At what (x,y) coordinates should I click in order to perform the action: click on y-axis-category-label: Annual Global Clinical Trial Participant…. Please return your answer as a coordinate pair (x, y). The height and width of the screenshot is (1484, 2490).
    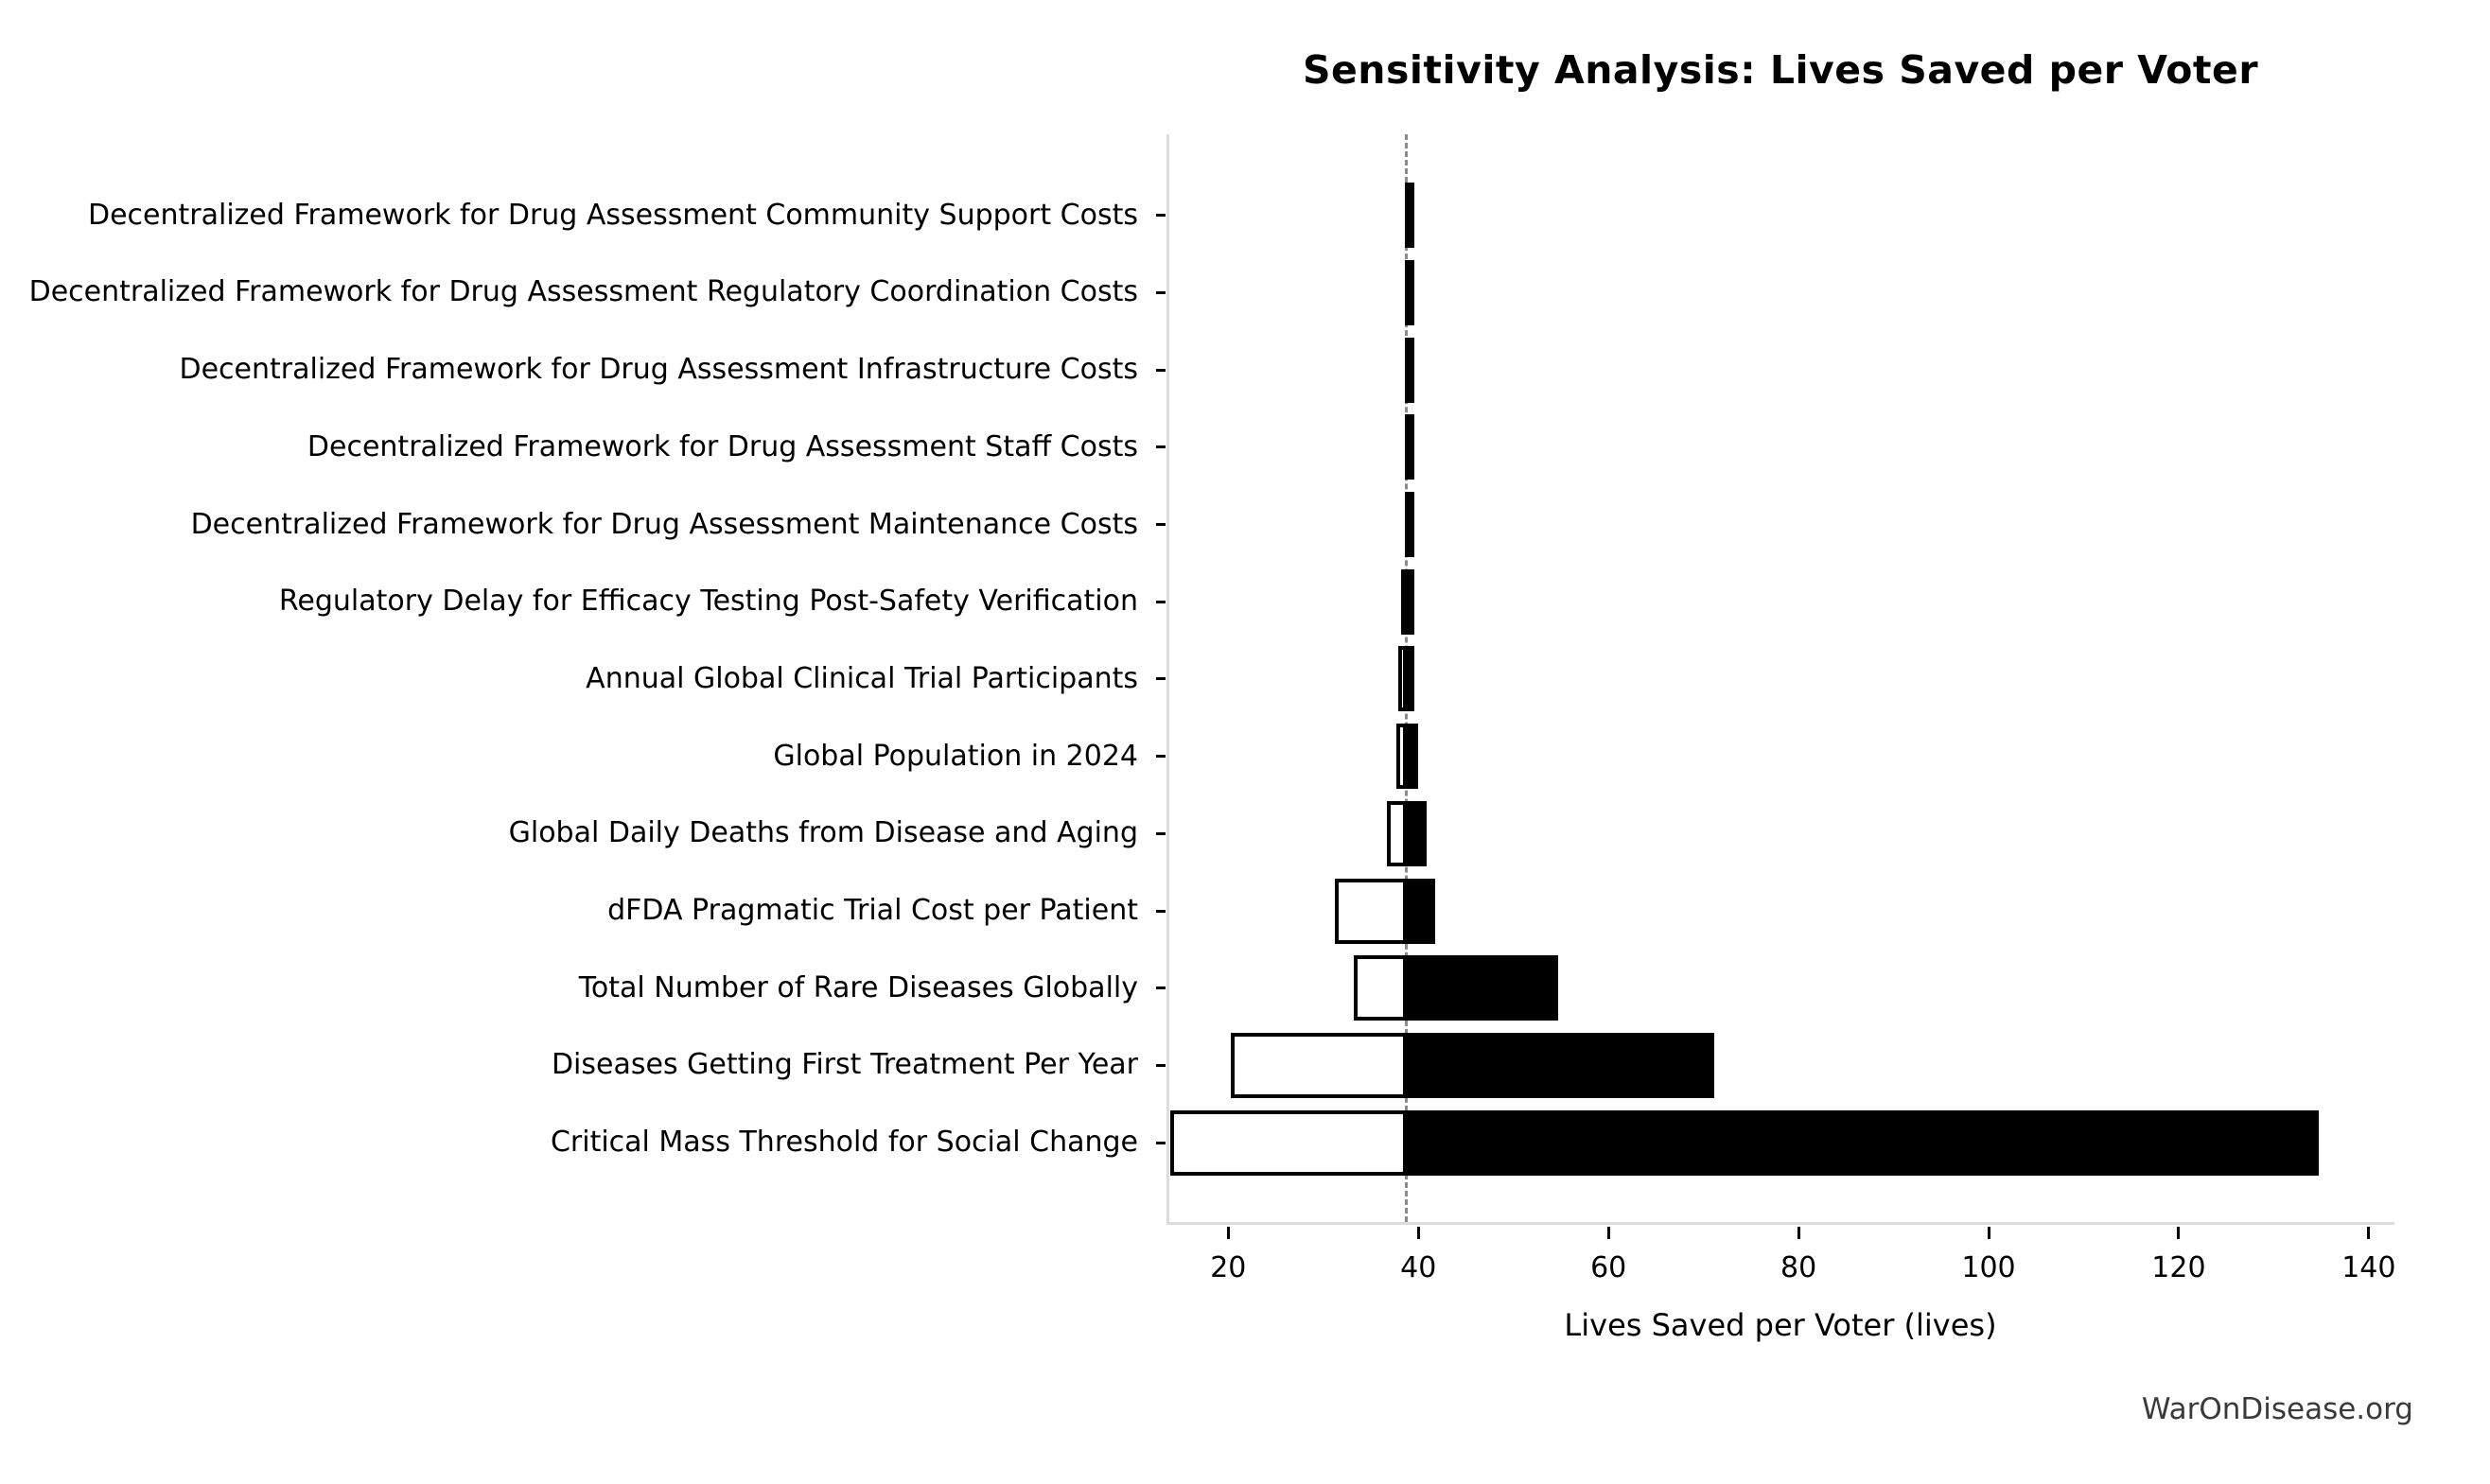
    Looking at the image, I should click on (862, 678).